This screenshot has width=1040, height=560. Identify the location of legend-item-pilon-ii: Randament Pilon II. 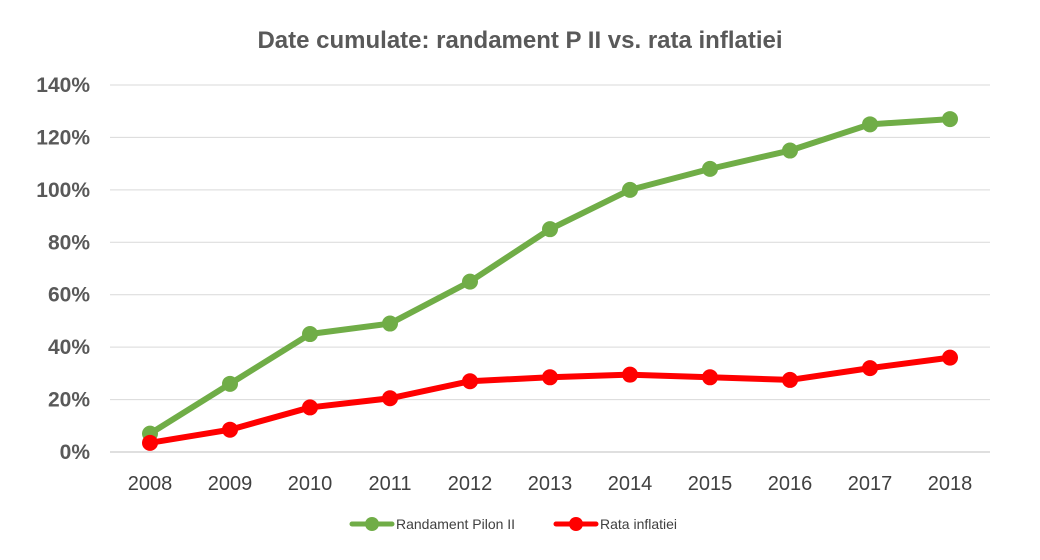
(432, 524).